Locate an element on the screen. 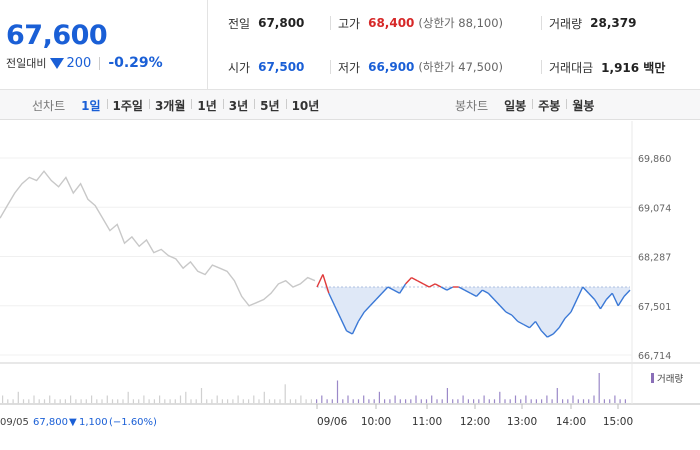  x-tick-label: 14:00 is located at coordinates (571, 422).